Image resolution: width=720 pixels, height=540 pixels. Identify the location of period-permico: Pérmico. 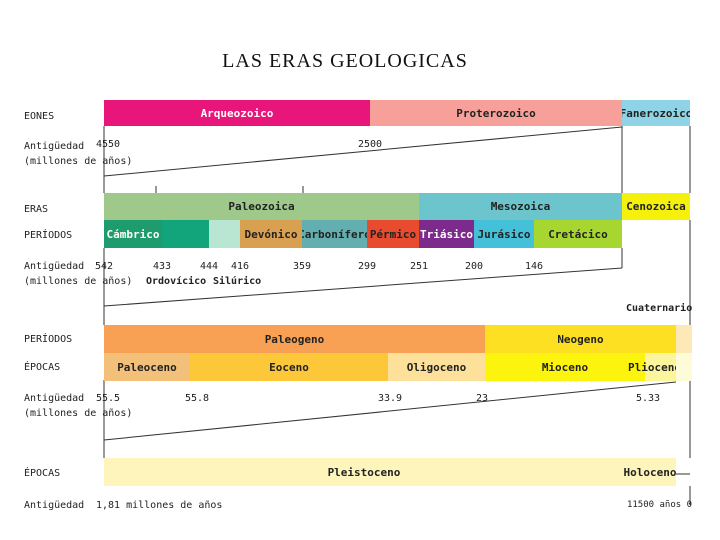
(393, 234).